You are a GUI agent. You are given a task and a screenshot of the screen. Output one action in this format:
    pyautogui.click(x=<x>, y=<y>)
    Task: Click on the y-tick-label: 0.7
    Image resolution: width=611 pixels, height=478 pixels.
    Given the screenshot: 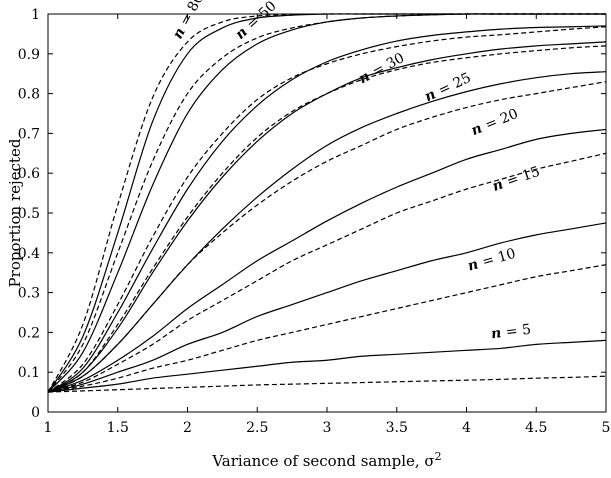 What is the action you would take?
    pyautogui.click(x=29, y=134)
    